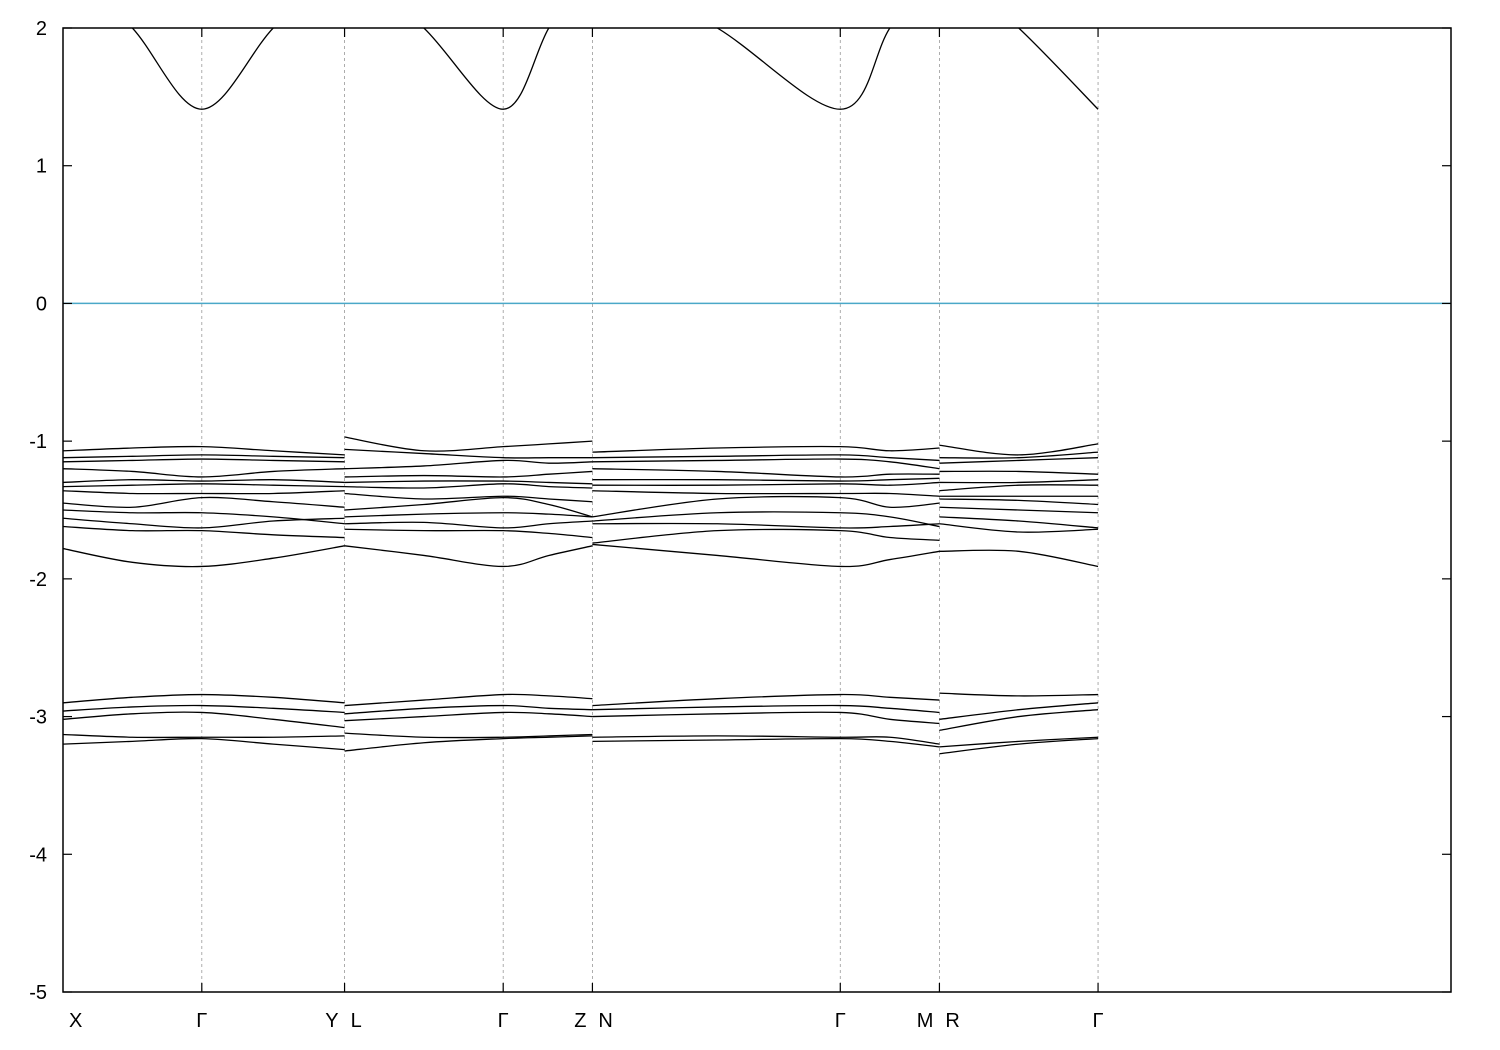  I want to click on kpoint-label: Y, so click(331, 1021).